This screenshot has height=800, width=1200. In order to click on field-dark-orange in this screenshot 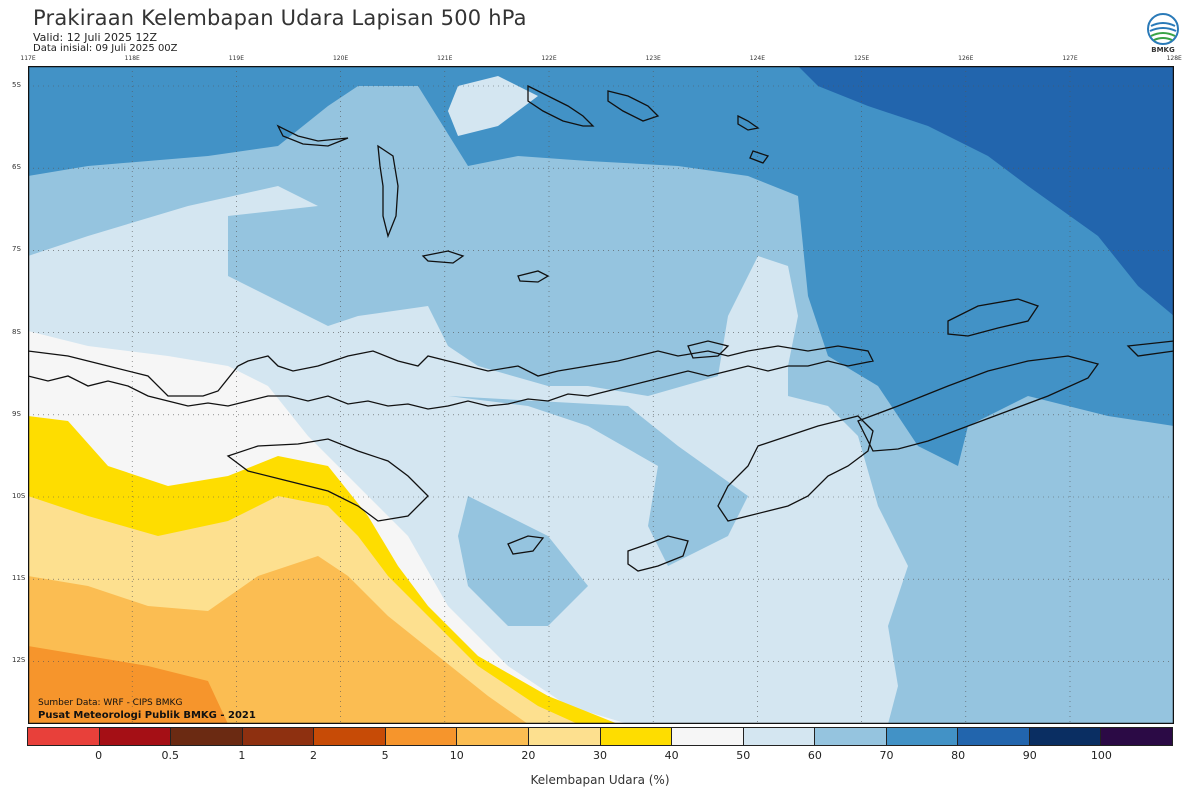, I will do `click(128, 685)`.